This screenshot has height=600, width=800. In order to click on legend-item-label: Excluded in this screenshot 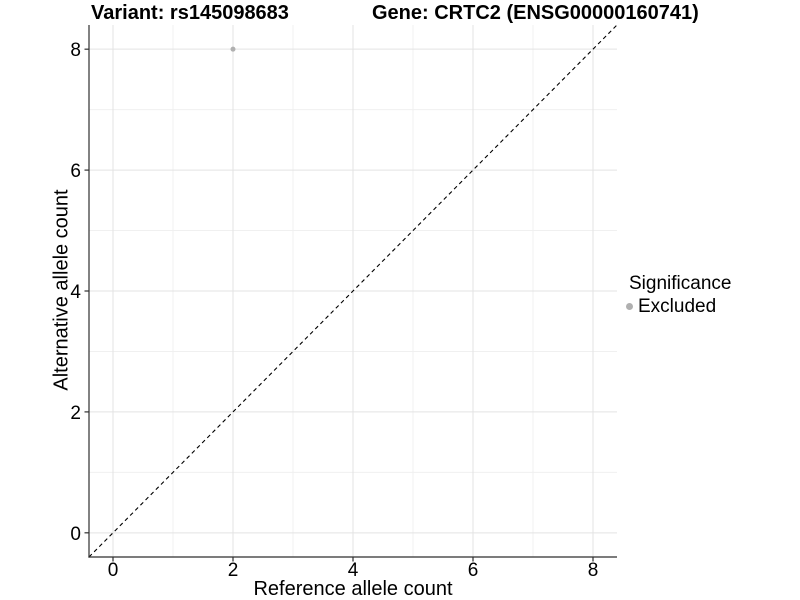, I will do `click(677, 306)`.